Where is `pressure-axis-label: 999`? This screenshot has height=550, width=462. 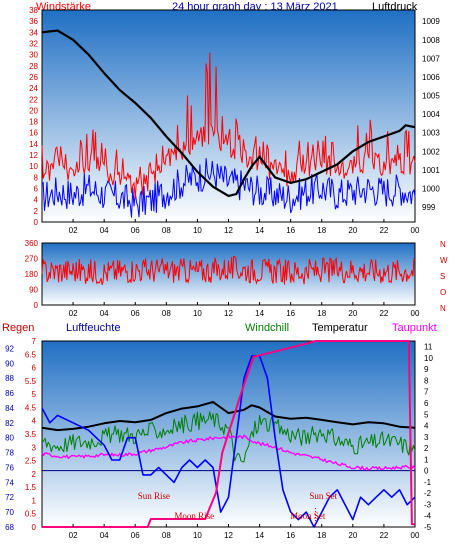 pressure-axis-label: 999 is located at coordinates (429, 207).